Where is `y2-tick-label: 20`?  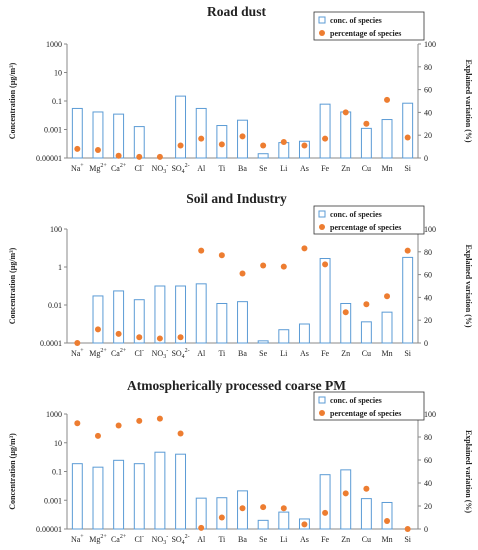
y2-tick-label: 20 is located at coordinates (428, 506).